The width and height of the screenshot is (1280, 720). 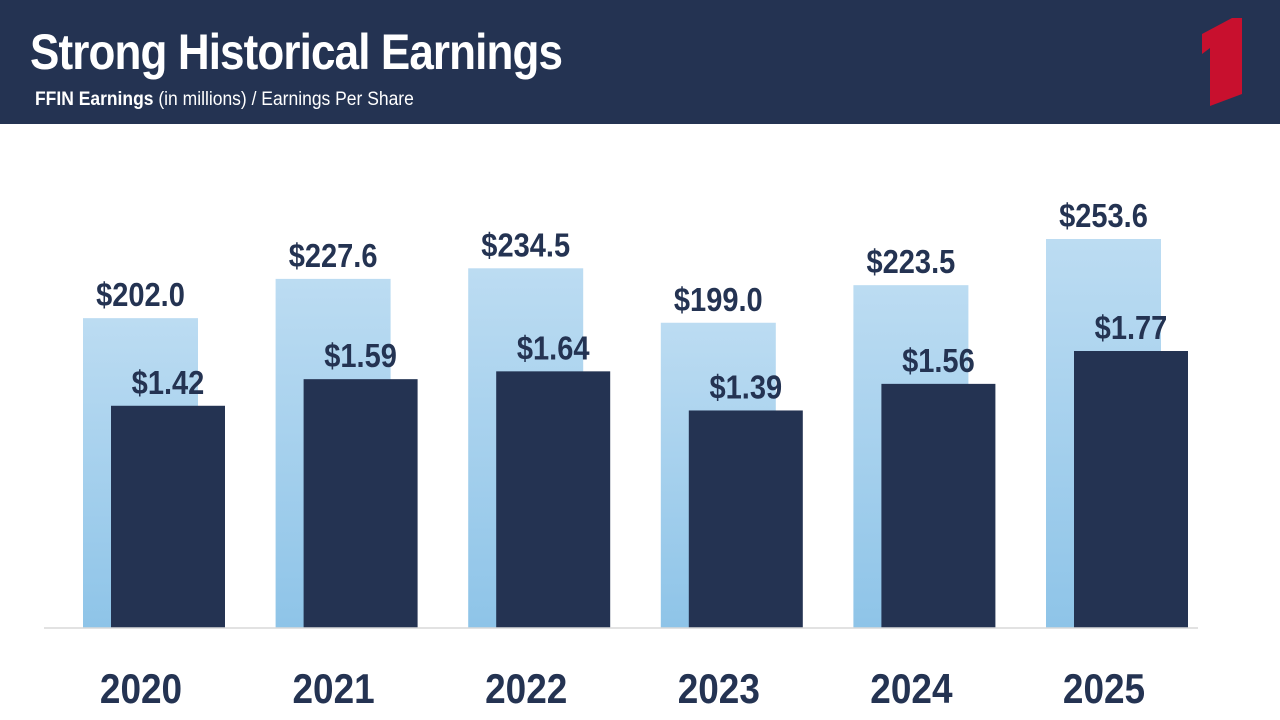 I want to click on page-title: Strong Historical Earnings, so click(x=296, y=52).